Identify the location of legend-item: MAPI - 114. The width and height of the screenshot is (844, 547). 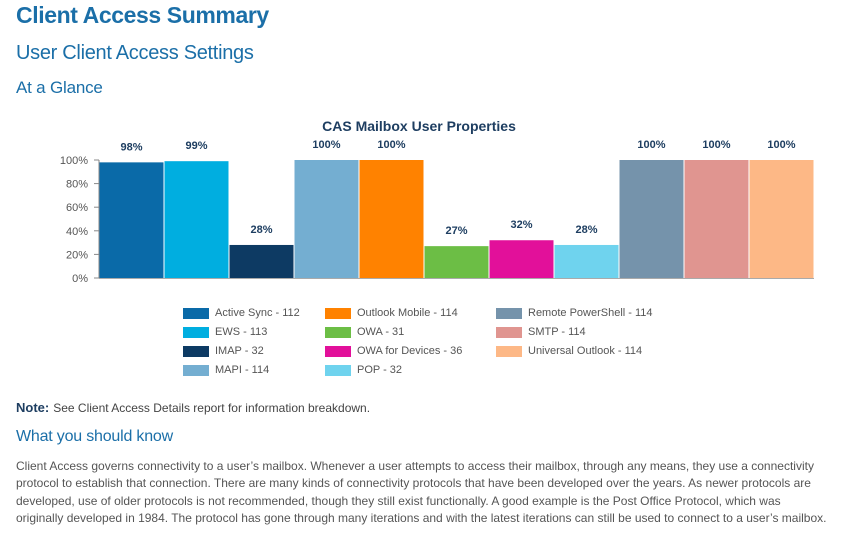
(226, 370).